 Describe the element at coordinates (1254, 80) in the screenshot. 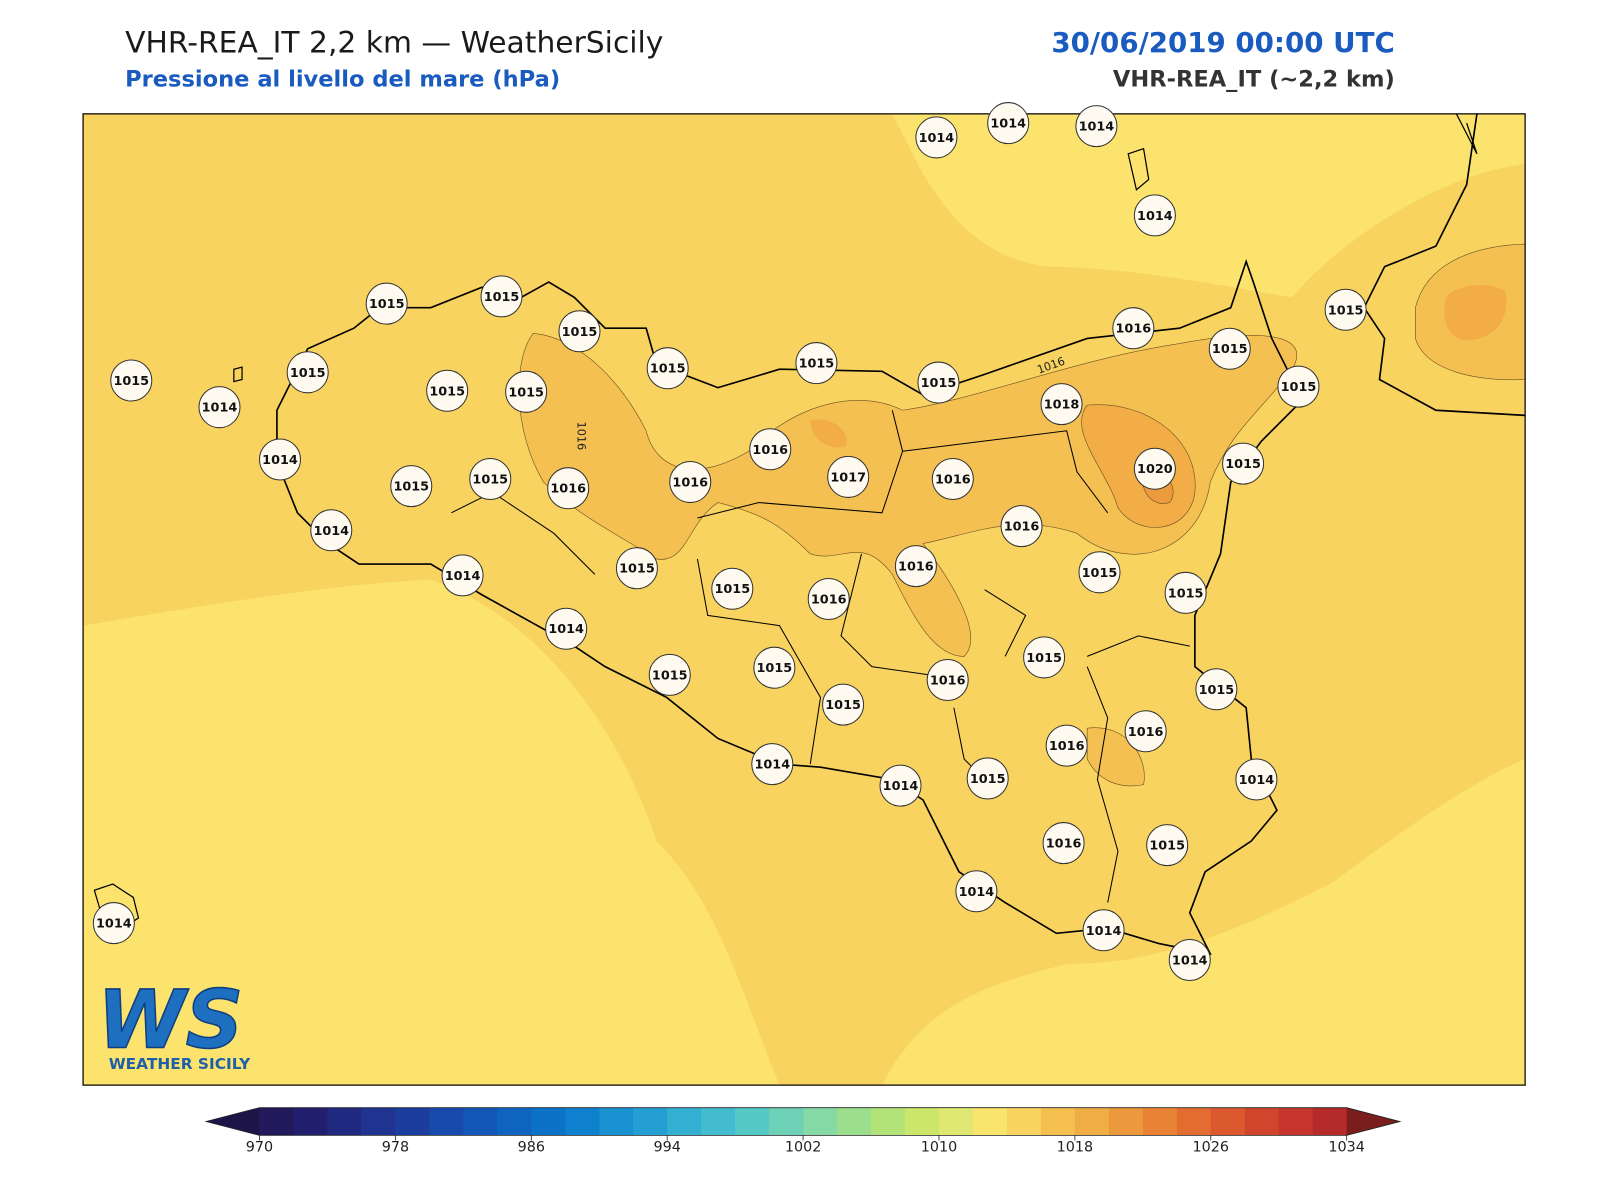

I see `model-label: VHR-REA_IT (~2,2 km)` at that location.